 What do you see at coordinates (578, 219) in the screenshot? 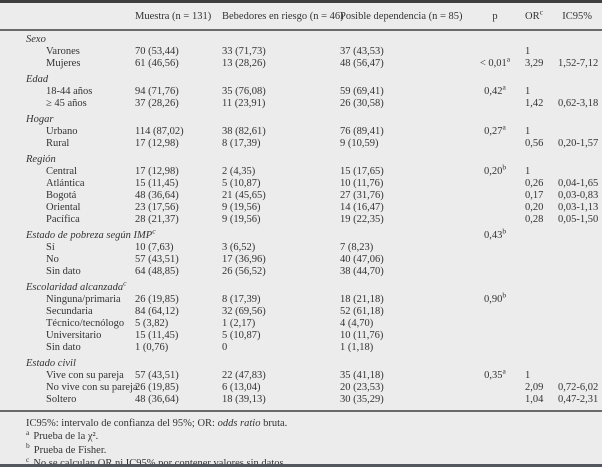
I see `ic95-value: 0,05-1,50` at bounding box center [578, 219].